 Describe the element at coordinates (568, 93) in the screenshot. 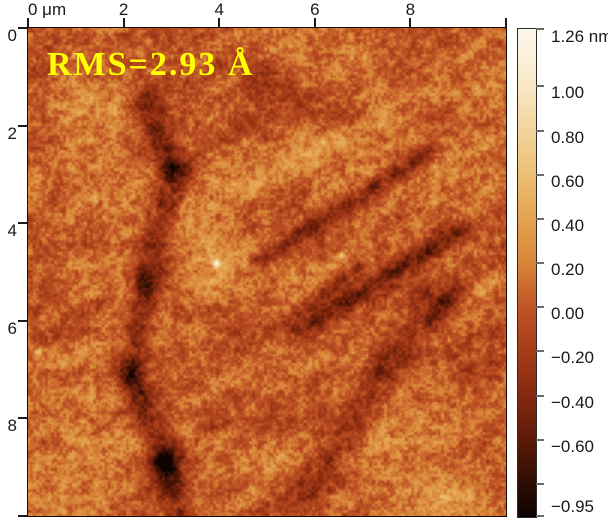

I see `colorbar-tick-label: 1.00` at that location.